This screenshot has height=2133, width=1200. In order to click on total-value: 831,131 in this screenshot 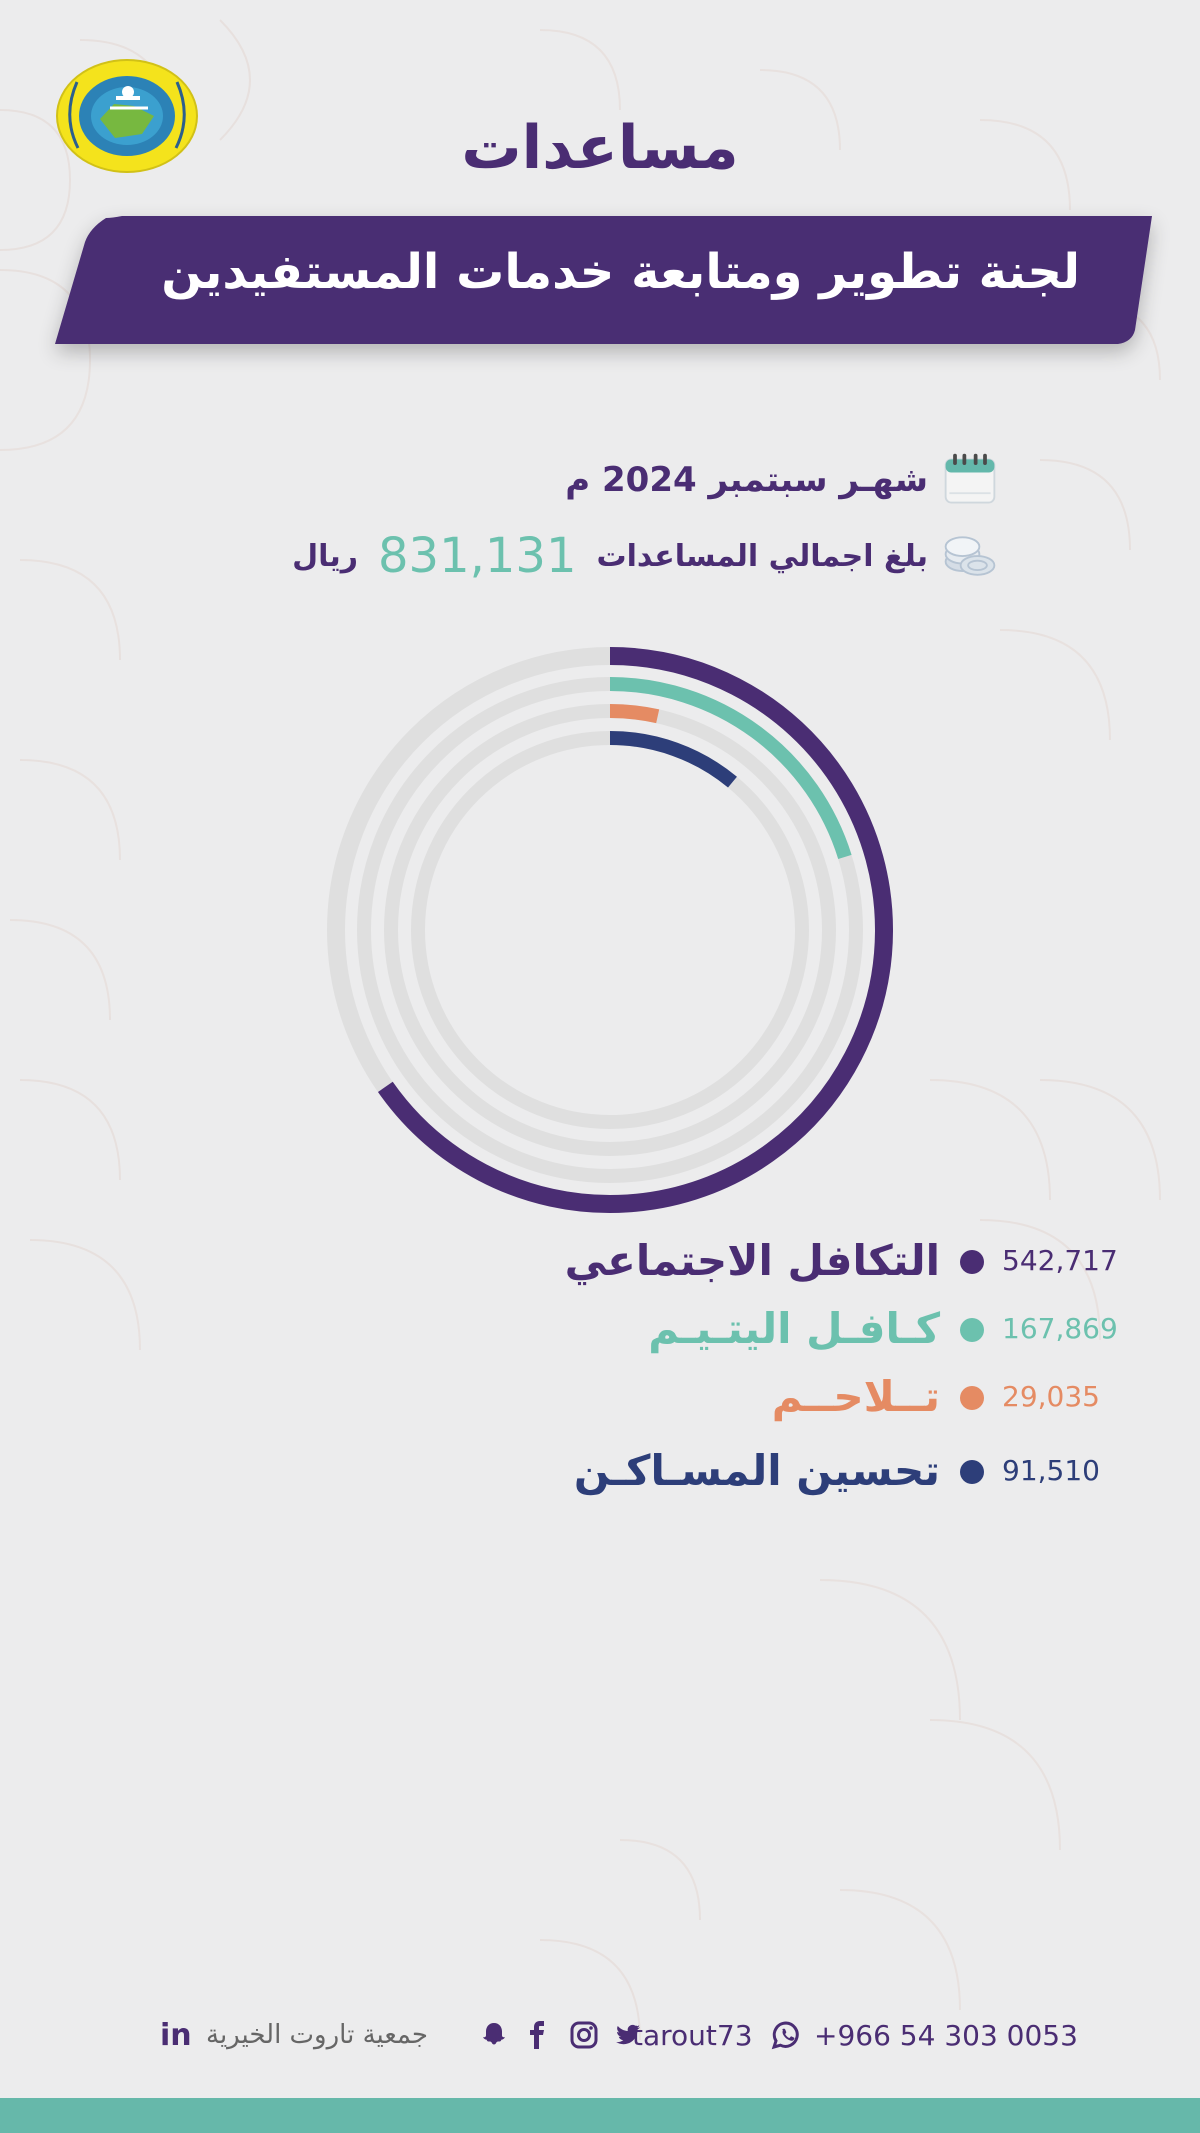, I will do `click(477, 556)`.